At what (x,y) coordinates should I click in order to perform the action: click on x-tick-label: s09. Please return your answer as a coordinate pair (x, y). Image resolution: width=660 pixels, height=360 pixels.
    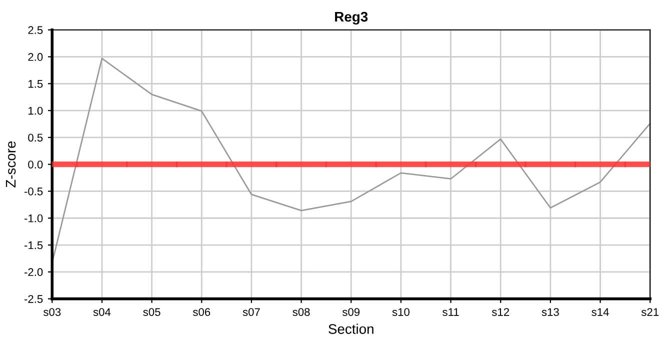
    Looking at the image, I should click on (351, 312).